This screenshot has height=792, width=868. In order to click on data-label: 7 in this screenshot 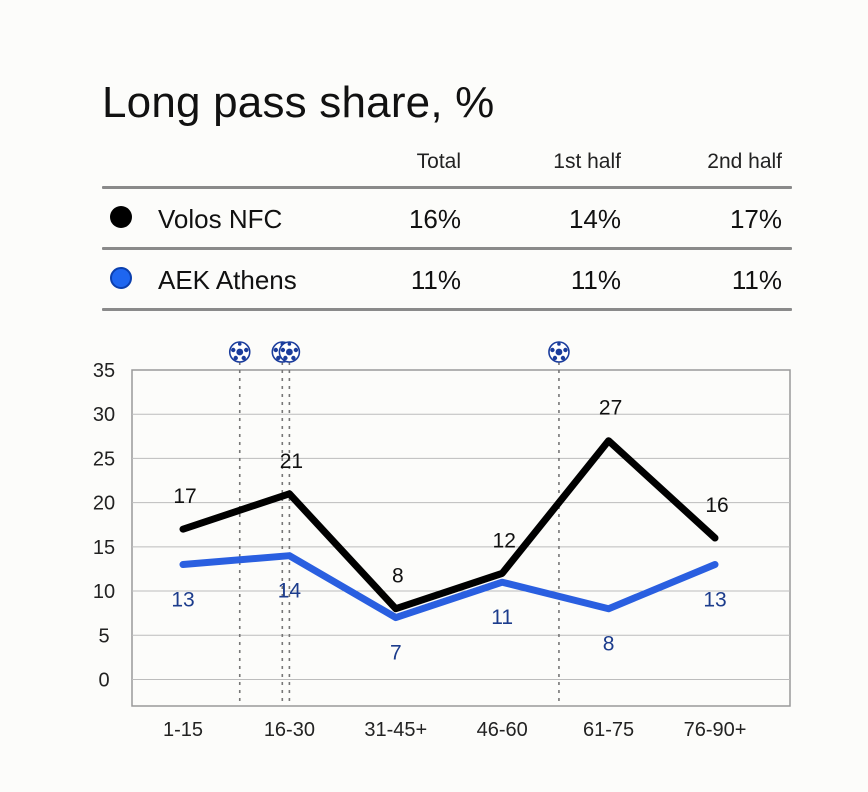, I will do `click(396, 653)`.